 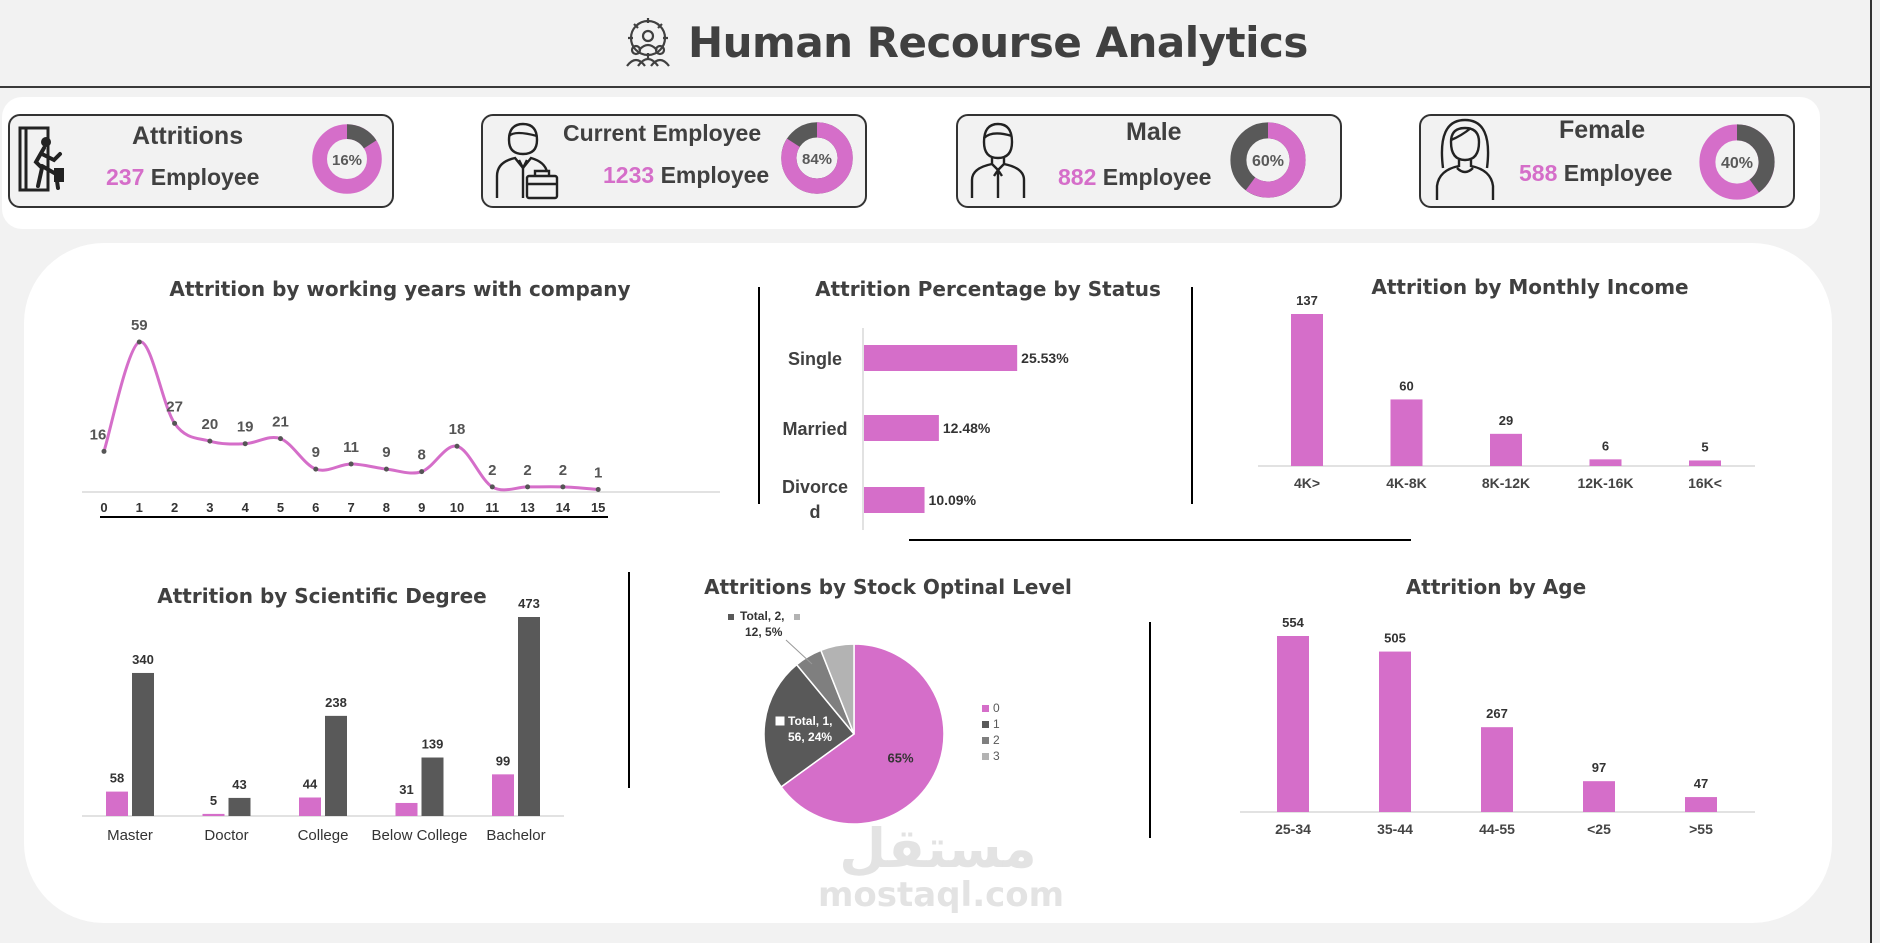 What do you see at coordinates (674, 161) in the screenshot?
I see `kpi-card-current-employee: Current Employee 1233 Employee 84%` at bounding box center [674, 161].